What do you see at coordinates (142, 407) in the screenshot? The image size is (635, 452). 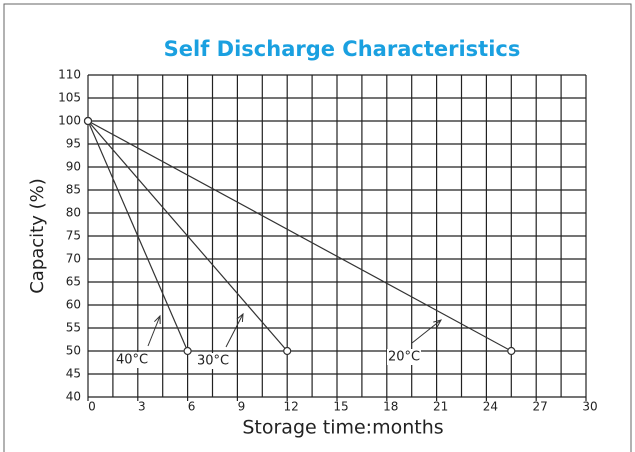 I see `x-tick-label: 3` at bounding box center [142, 407].